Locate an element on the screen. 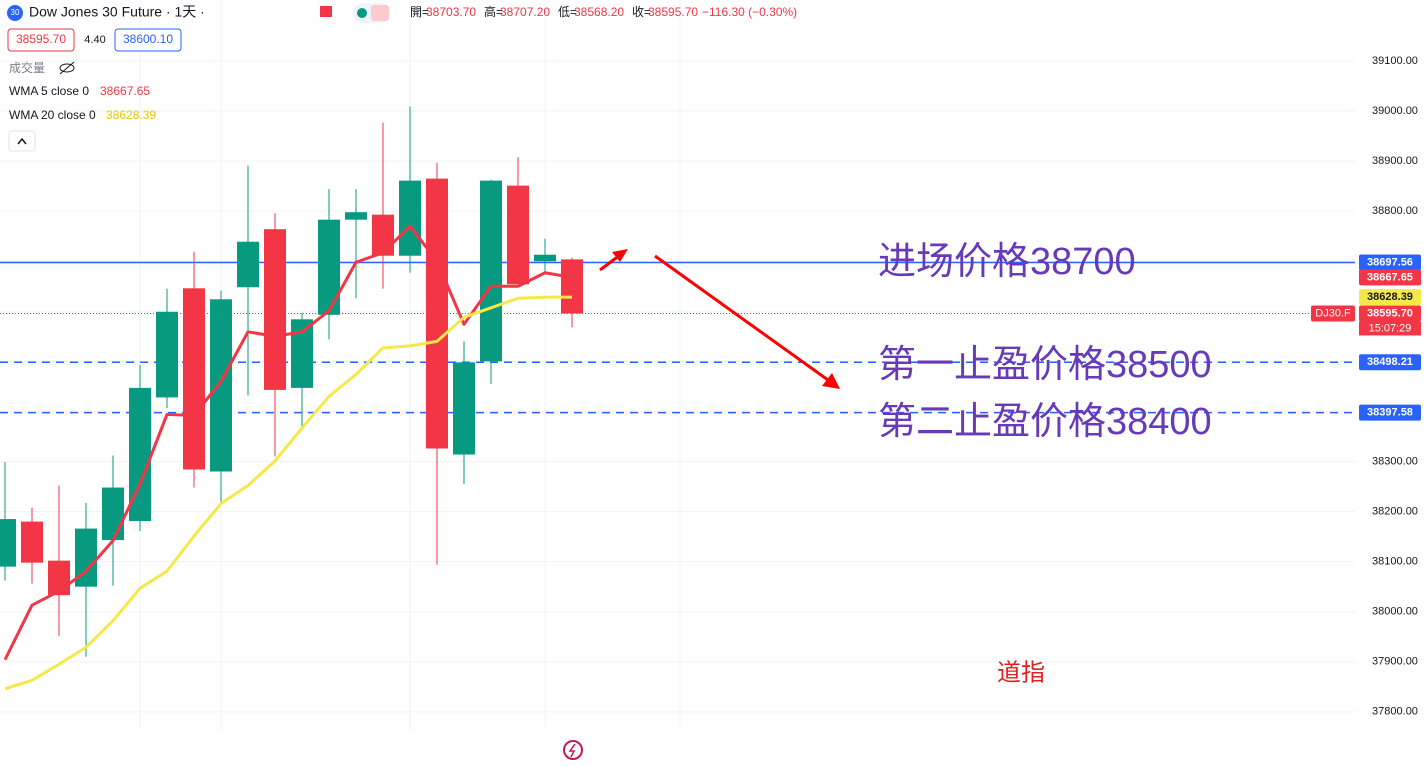  countdown-tag is located at coordinates (1390, 328).